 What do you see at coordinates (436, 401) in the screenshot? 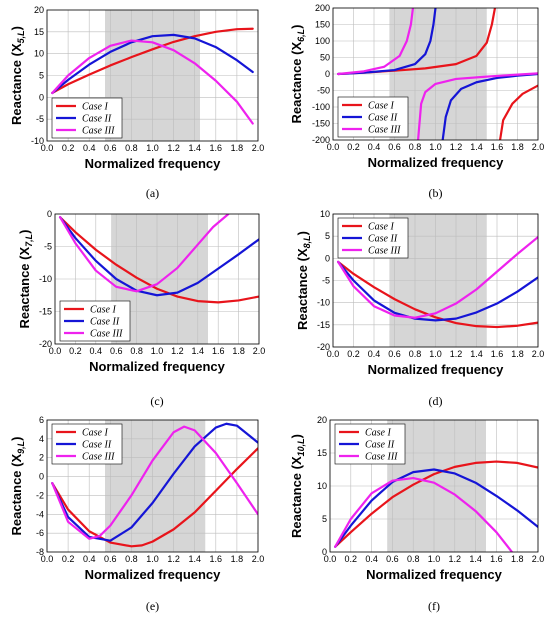
I see `panel-caption: (d)` at bounding box center [436, 401].